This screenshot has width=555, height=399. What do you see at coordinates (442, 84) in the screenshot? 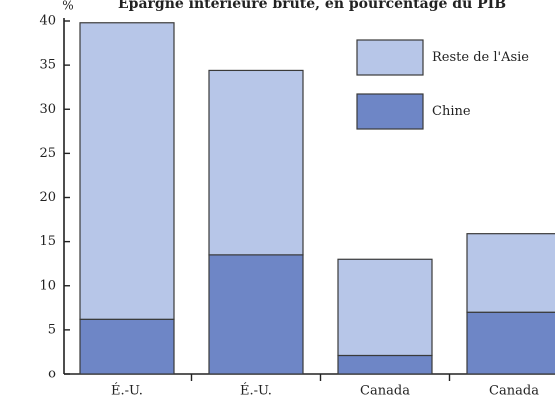
I see `legend: Reste de l'Asie Chine` at bounding box center [442, 84].